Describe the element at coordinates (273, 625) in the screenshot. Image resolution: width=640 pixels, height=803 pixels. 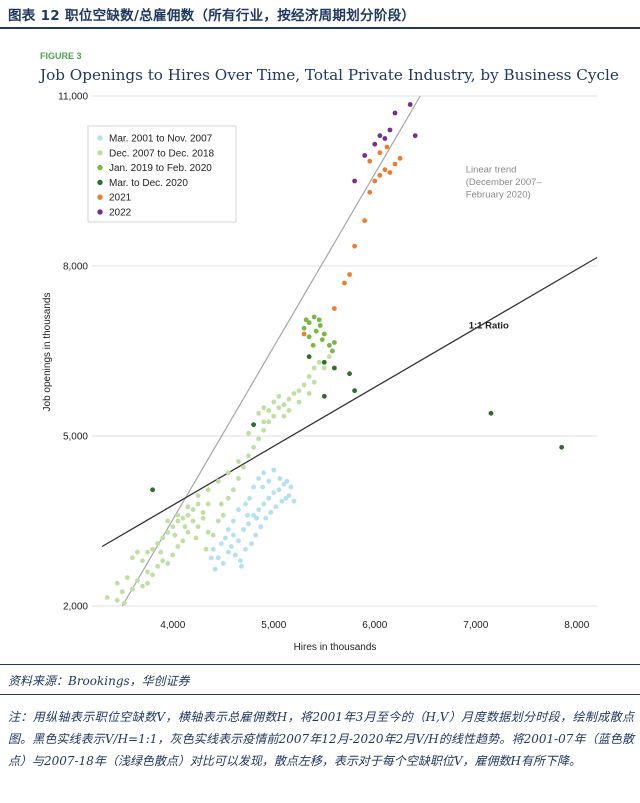
I see `x-tick-label: 5,000` at that location.